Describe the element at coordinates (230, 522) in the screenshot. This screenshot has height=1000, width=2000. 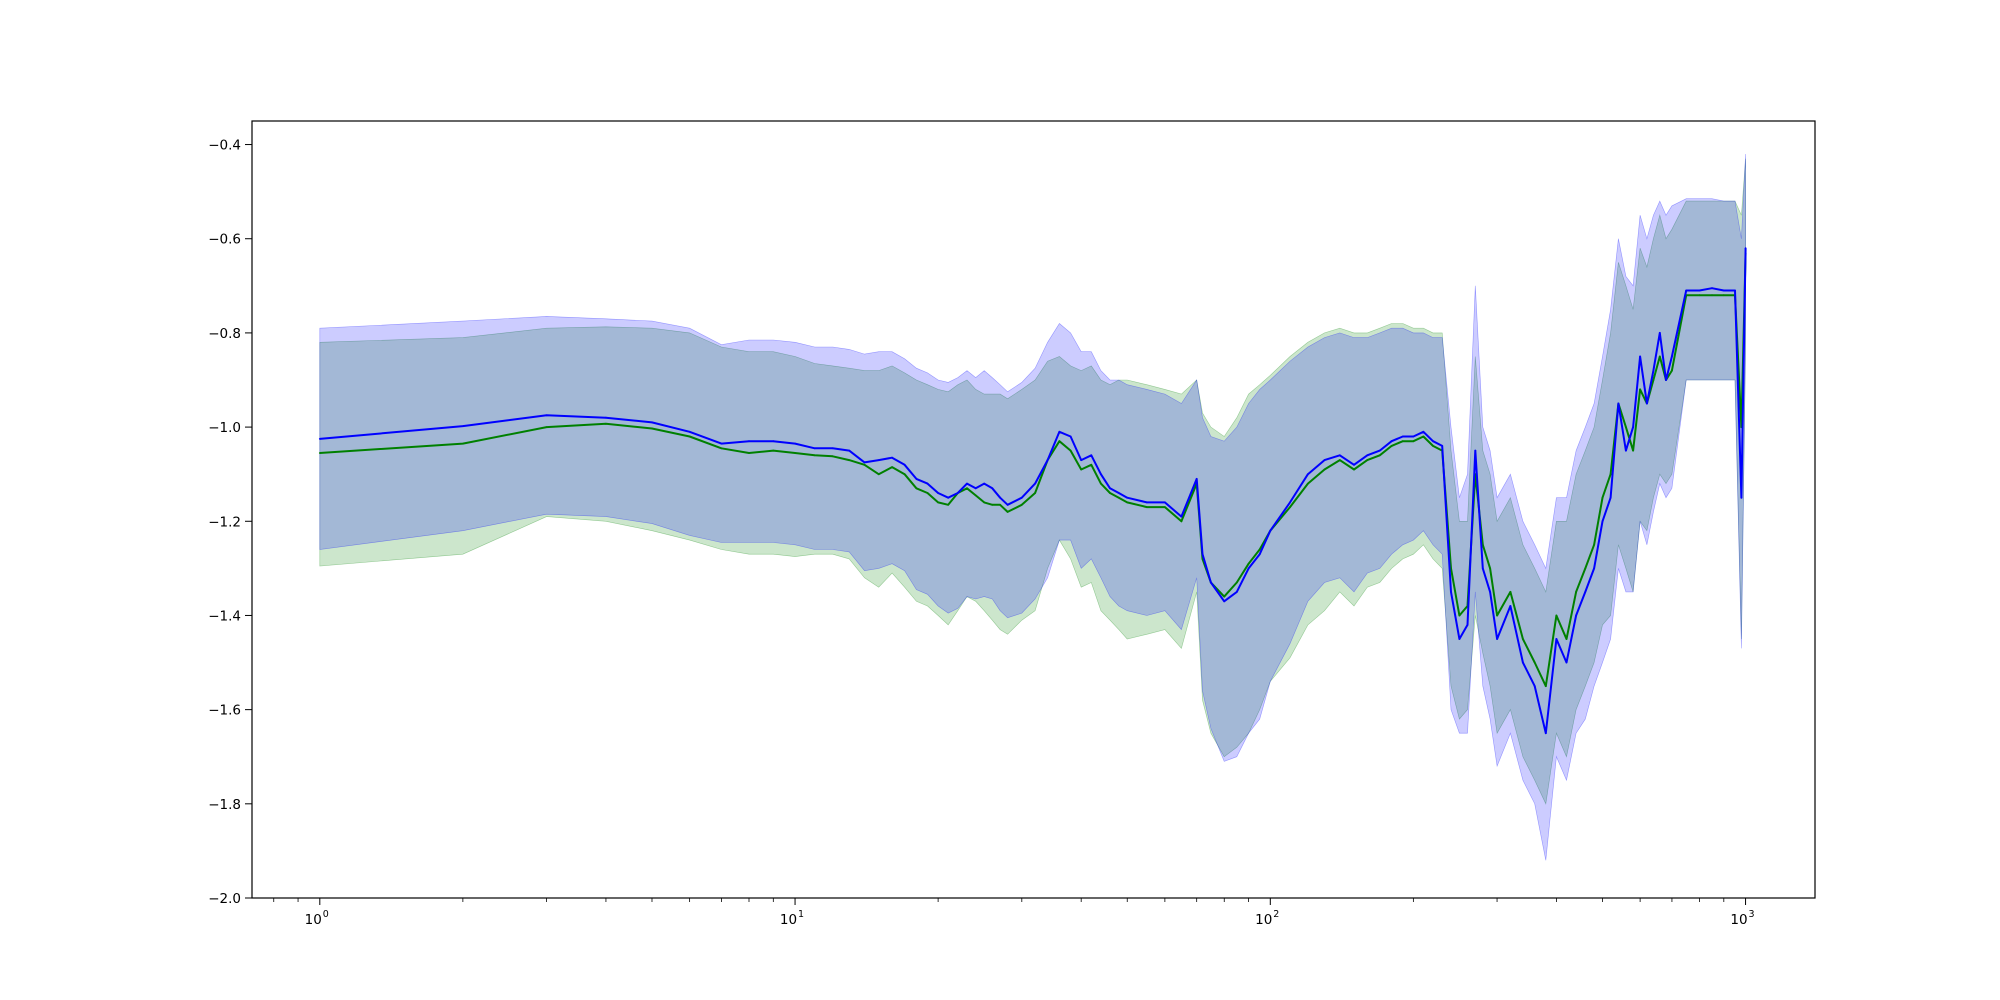
I see `y-axis: −2.0 −1.8 −1.6 −1.4 −1.2 −1.0 −0.8 −0.6 −0.4` at that location.